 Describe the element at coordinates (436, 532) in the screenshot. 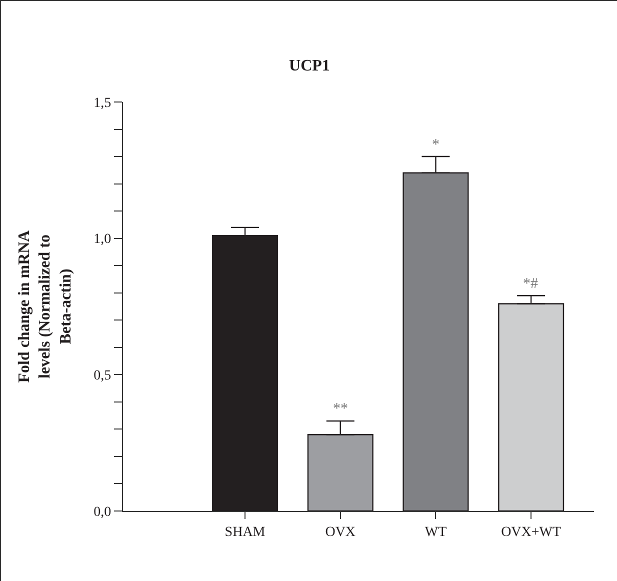

I see `x-tick-label: WT` at that location.